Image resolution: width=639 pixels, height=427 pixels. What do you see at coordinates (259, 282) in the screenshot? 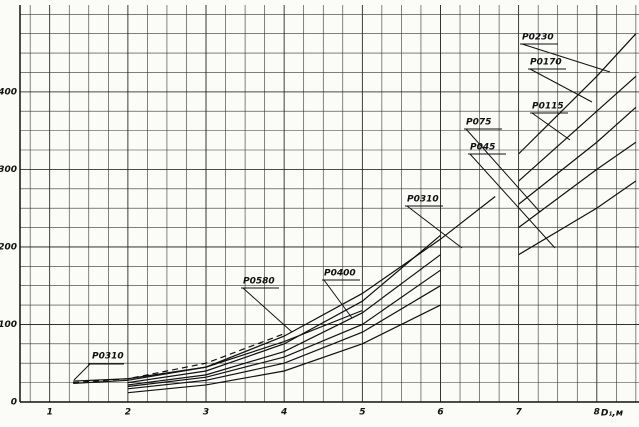
I see `curve-label: P0580` at bounding box center [259, 282].